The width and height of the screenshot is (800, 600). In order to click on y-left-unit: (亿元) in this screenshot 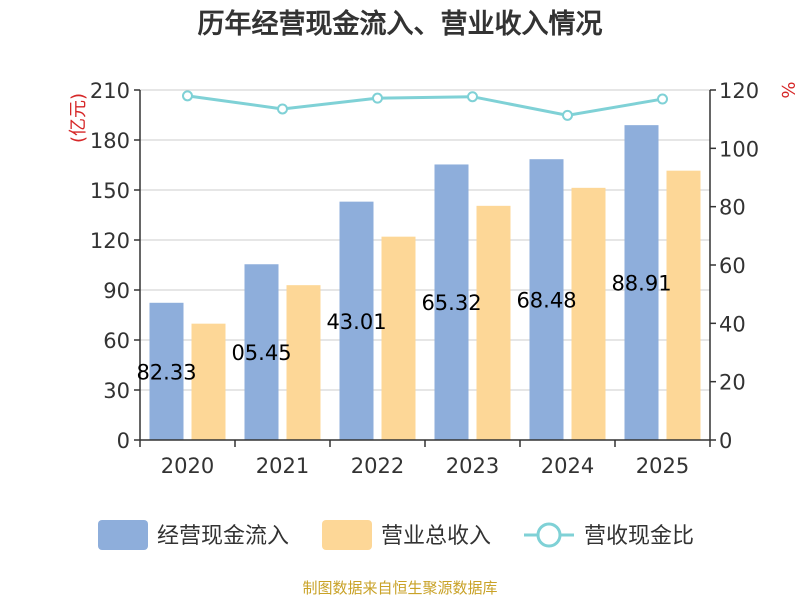, I will do `click(78, 118)`.